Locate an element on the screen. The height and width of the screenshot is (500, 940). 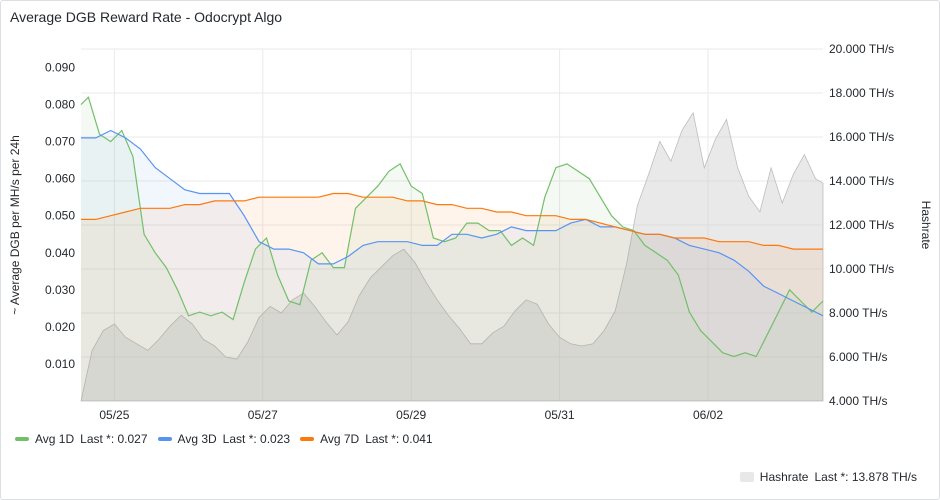
y-tick-label: 0.020 is located at coordinates (60, 327).